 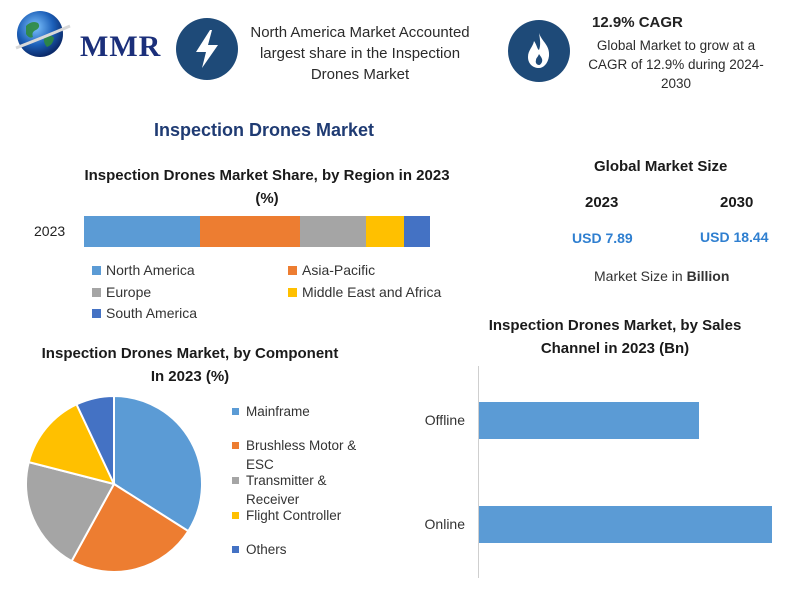 I want to click on region-segment-north-america, so click(x=142, y=231).